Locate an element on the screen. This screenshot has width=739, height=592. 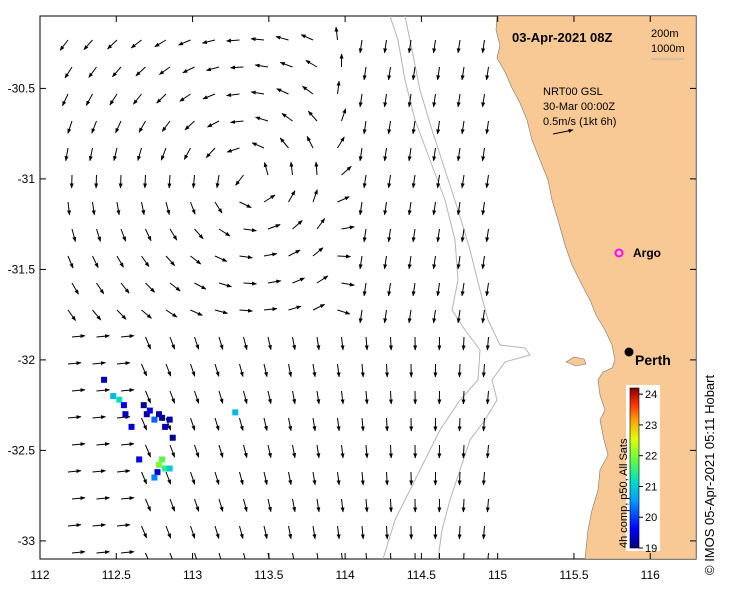
perth-city-marker is located at coordinates (629, 352).